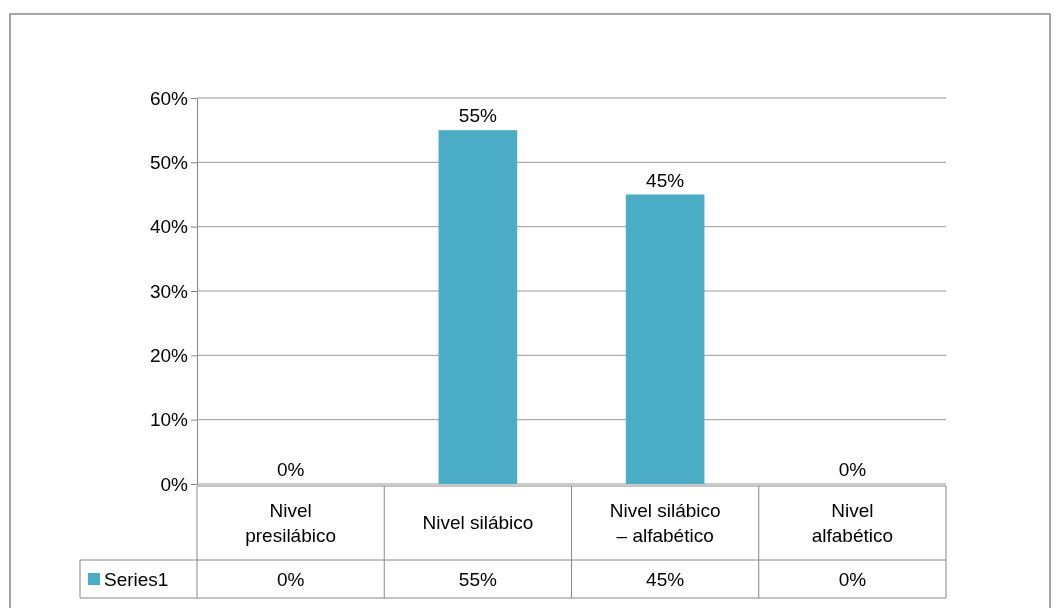 The image size is (1056, 608). I want to click on data-label: 55%, so click(477, 579).